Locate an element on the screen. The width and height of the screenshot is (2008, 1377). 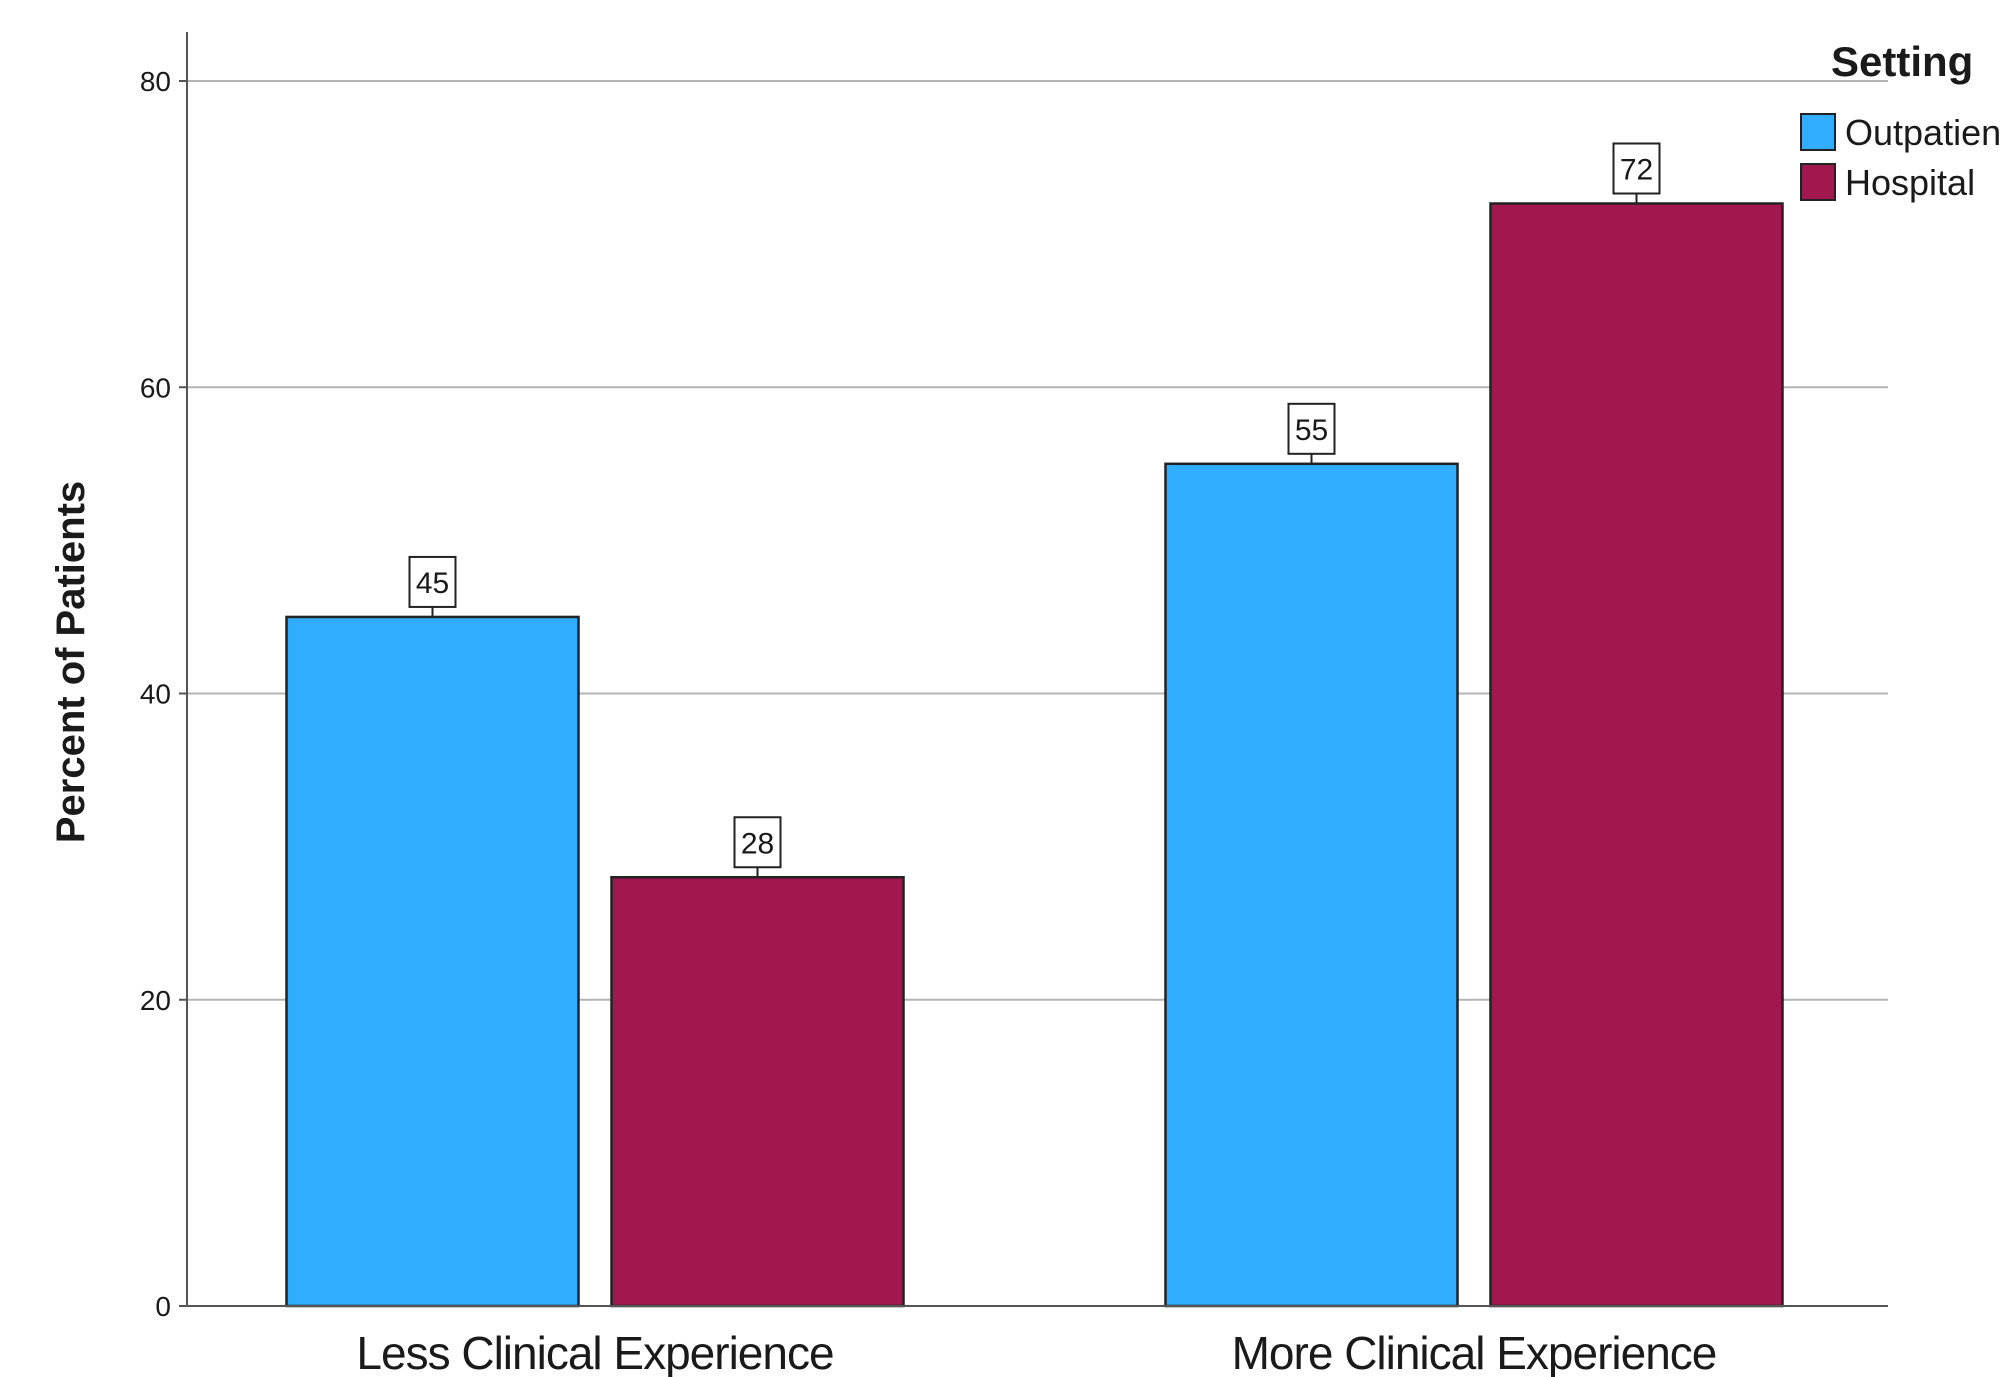
legend: Setting Outpatien Hospital is located at coordinates (1900, 120).